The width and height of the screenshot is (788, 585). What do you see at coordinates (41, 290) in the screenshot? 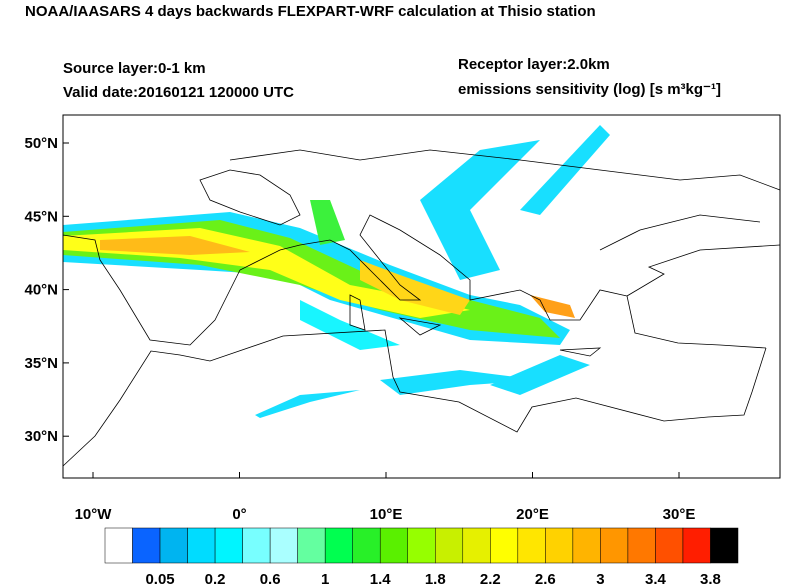
I see `lat-label: 40°N` at bounding box center [41, 290].